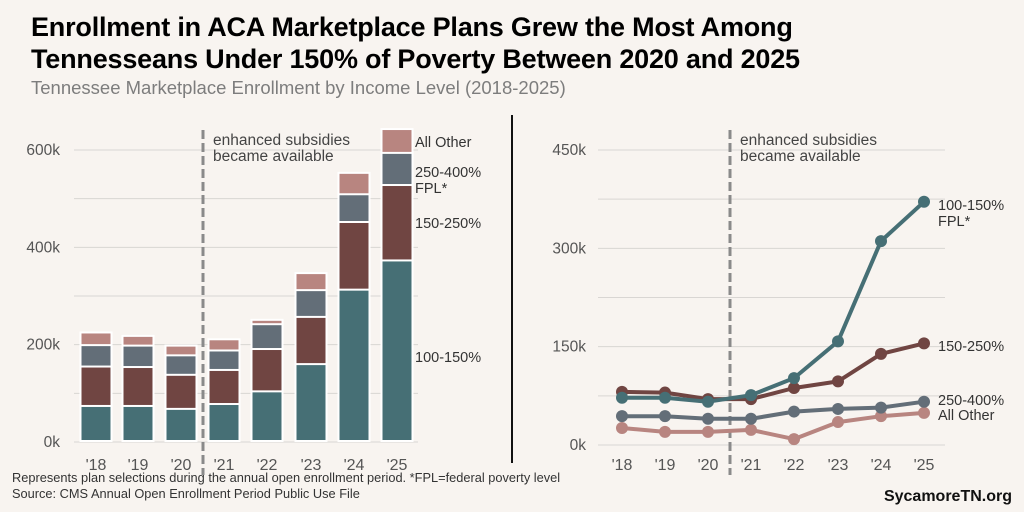 The width and height of the screenshot is (1024, 512). Describe the element at coordinates (52, 442) in the screenshot. I see `bar-chart-y-tick-label: 0k` at that location.